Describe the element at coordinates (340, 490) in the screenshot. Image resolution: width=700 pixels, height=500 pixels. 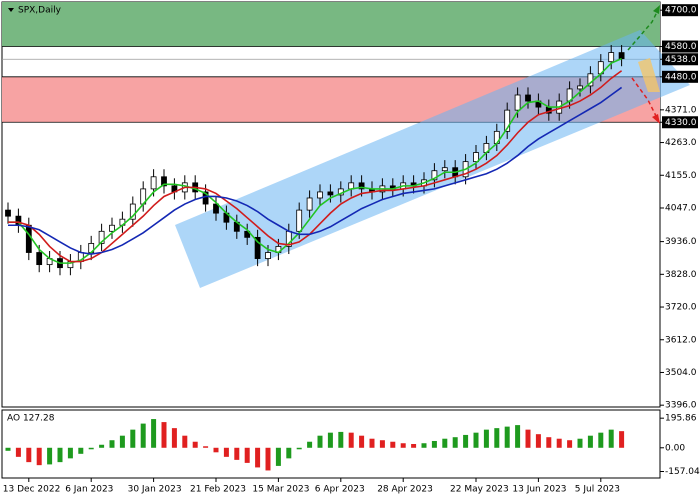
I see `x-tick-label: 6 Apr 2023` at that location.